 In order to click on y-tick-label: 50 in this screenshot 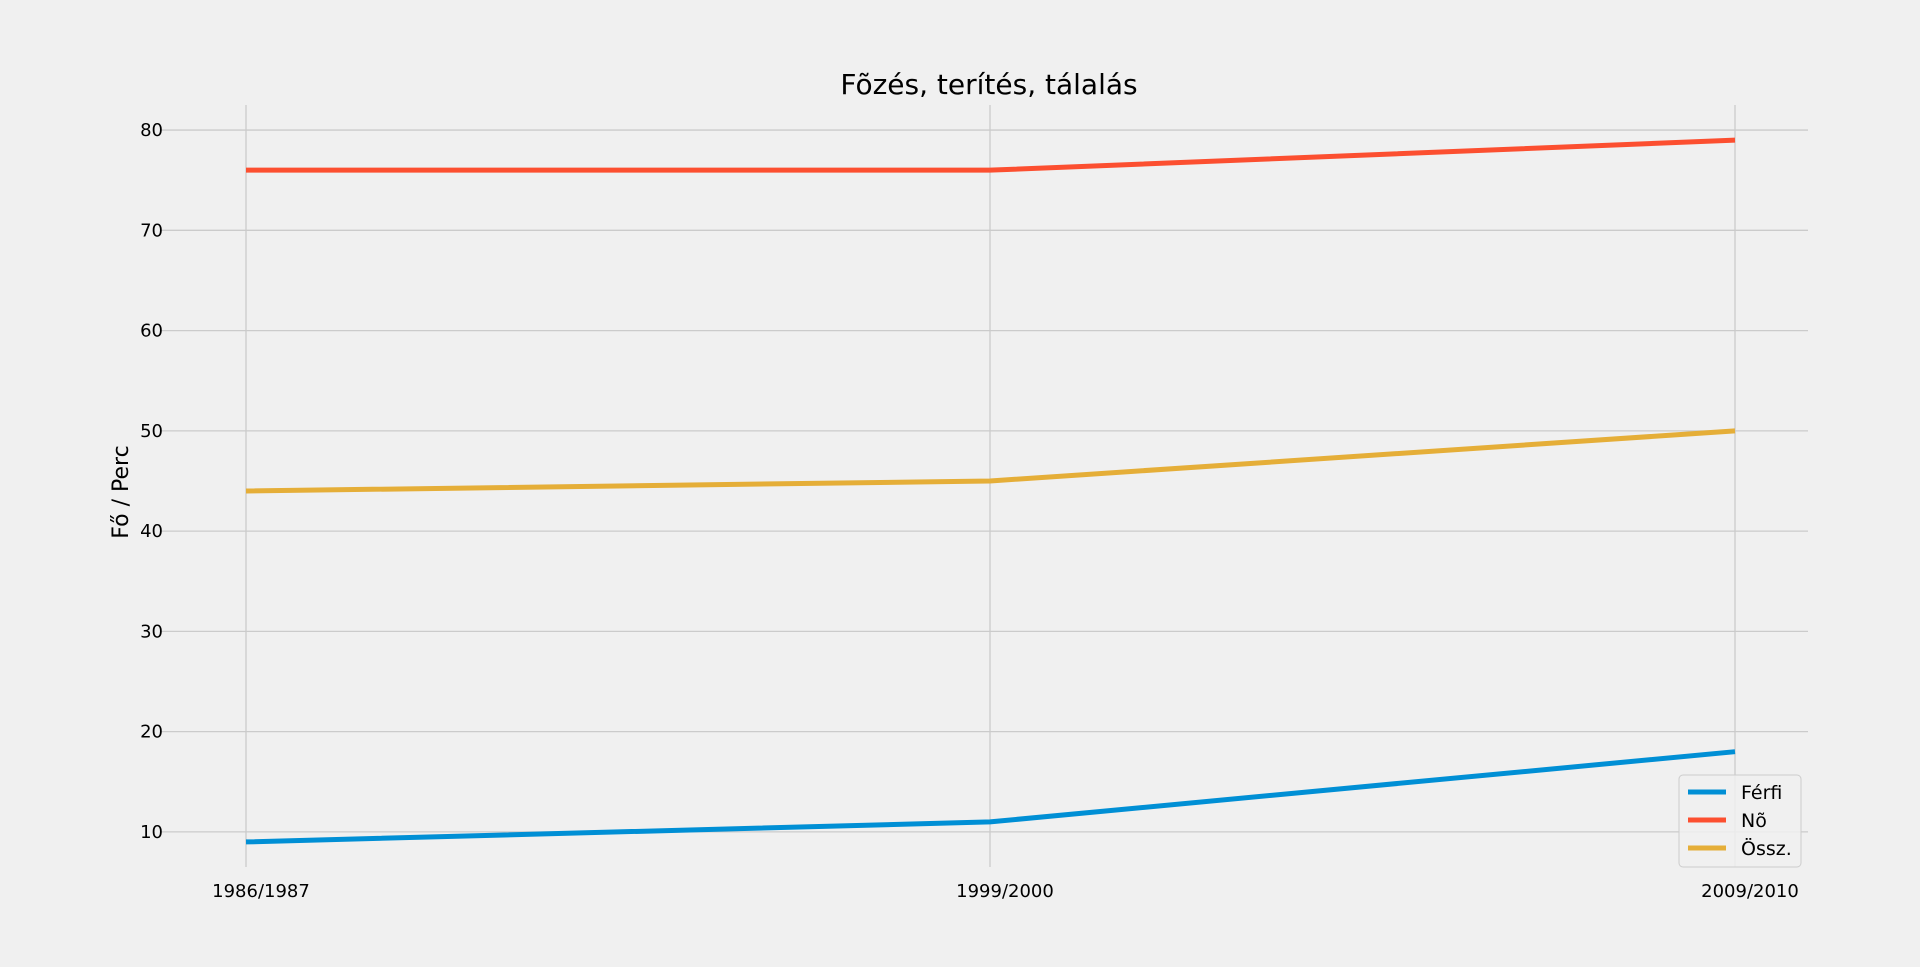, I will do `click(151, 431)`.